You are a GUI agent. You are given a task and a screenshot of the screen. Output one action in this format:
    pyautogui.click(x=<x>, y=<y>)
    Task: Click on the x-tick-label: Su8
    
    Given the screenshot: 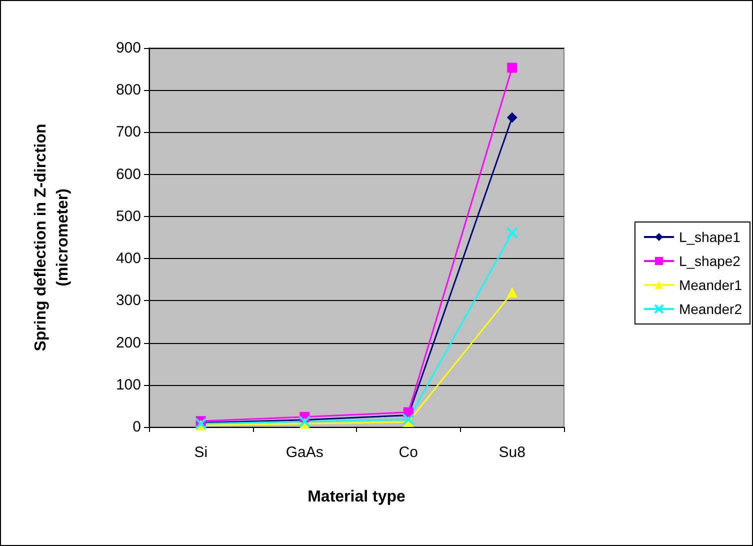 What is the action you would take?
    pyautogui.click(x=512, y=452)
    